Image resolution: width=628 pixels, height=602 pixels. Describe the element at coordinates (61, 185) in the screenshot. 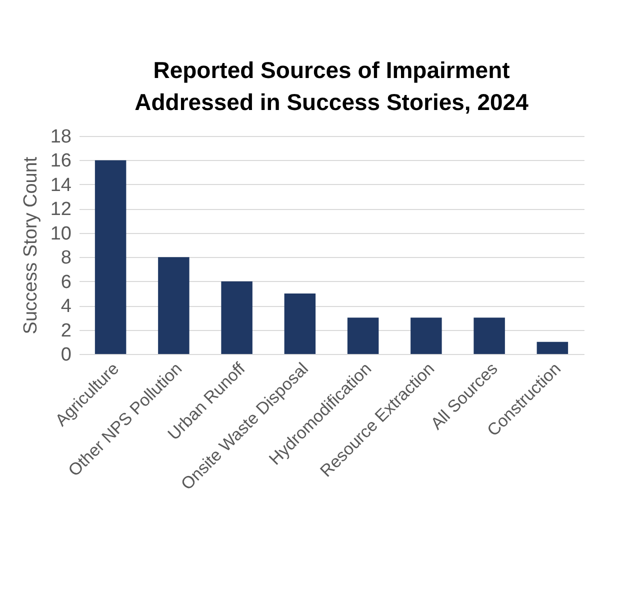

I see `y-tick-label: 14` at that location.